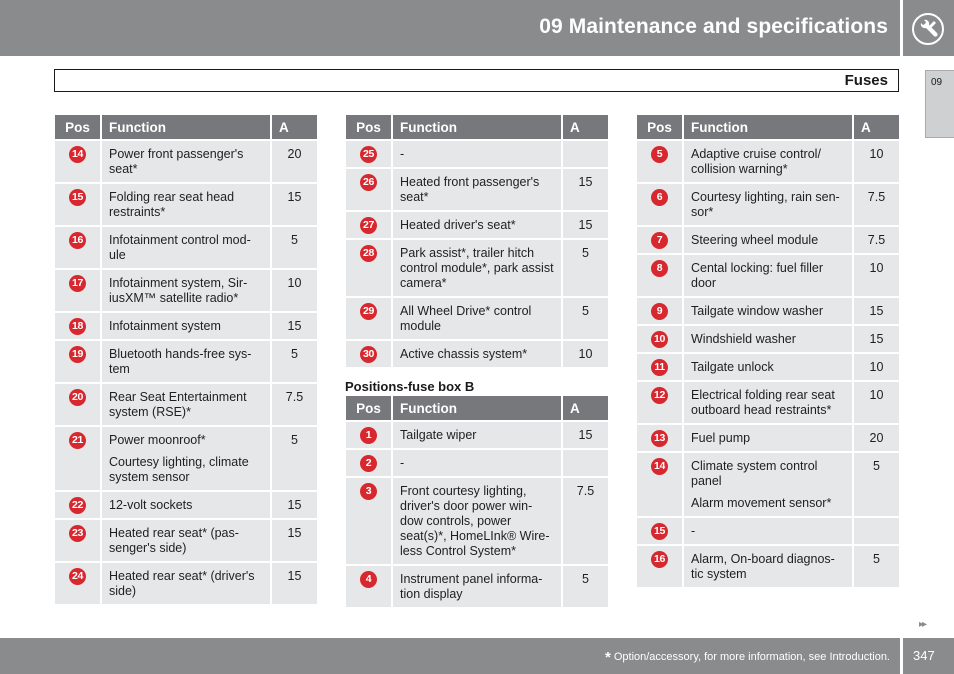 The width and height of the screenshot is (954, 674). Describe the element at coordinates (78, 290) in the screenshot. I see `fuse-position-cell: 17` at that location.